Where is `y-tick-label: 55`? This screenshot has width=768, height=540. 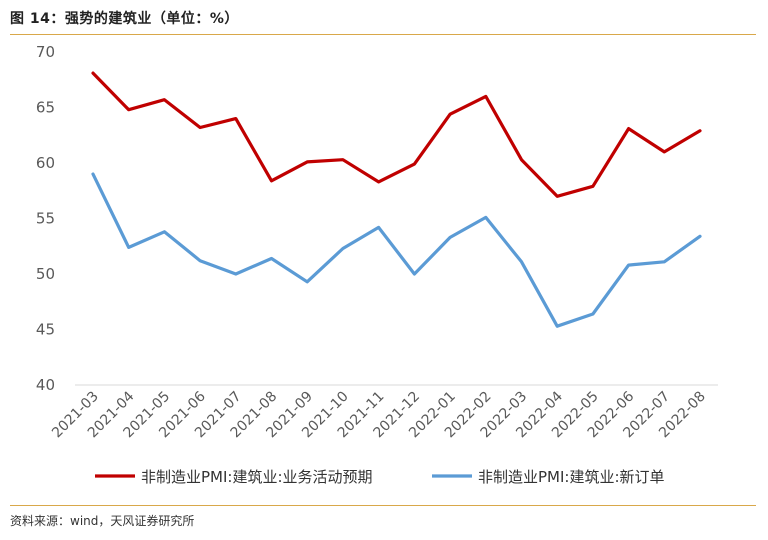 y-tick-label: 55 is located at coordinates (45, 219).